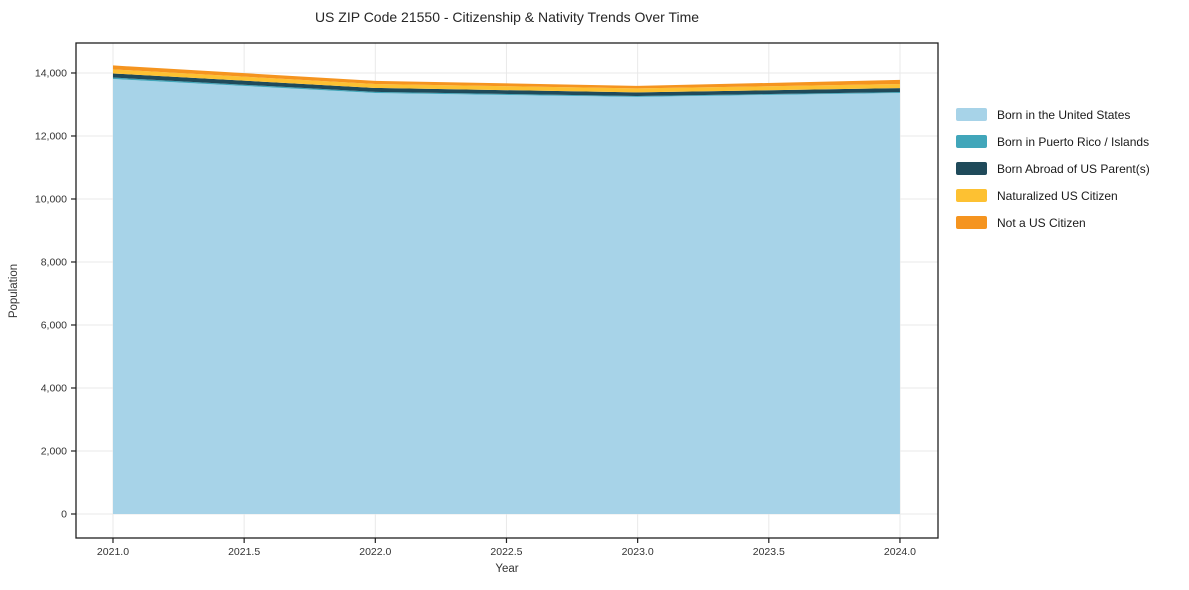 The image size is (1189, 590). What do you see at coordinates (64, 514) in the screenshot?
I see `y-tick-label: 0` at bounding box center [64, 514].